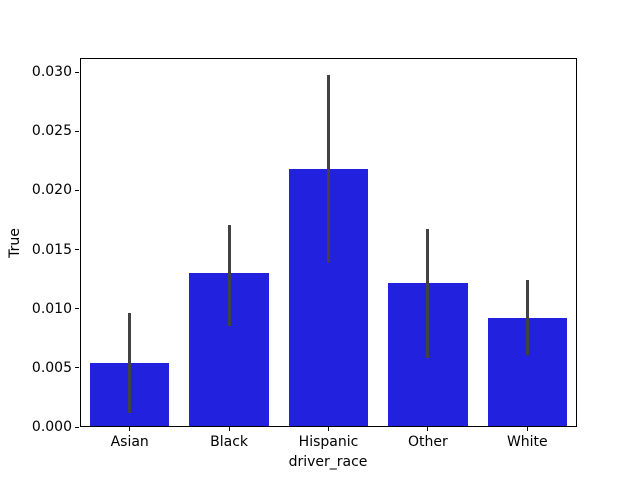 The image size is (640, 480). Describe the element at coordinates (51, 131) in the screenshot. I see `y-tick-label: 0.025` at that location.